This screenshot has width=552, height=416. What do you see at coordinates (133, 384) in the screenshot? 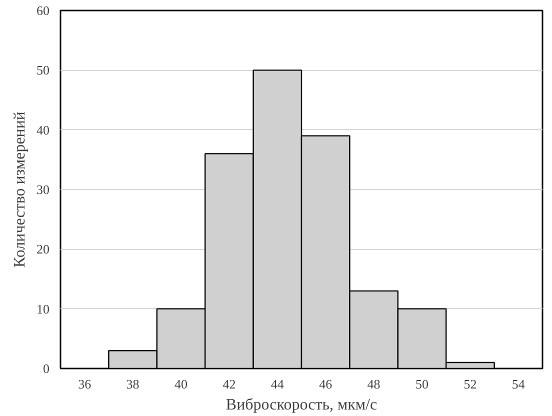
I see `x-tick-label: 38` at bounding box center [133, 384].